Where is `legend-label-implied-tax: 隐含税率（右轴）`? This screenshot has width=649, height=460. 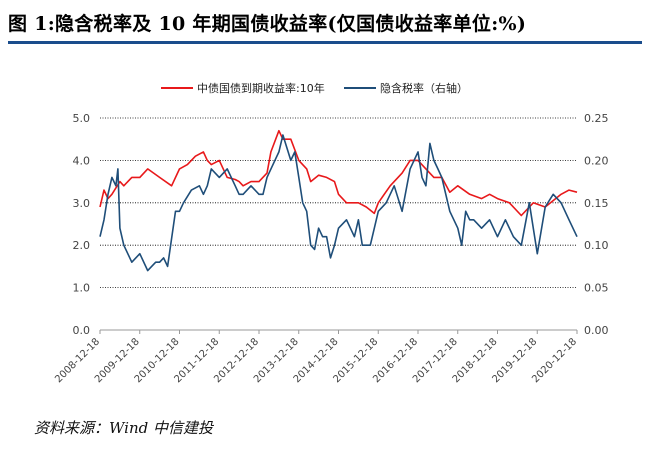 legend-label-implied-tax: 隐含税率（右轴） is located at coordinates (424, 88).